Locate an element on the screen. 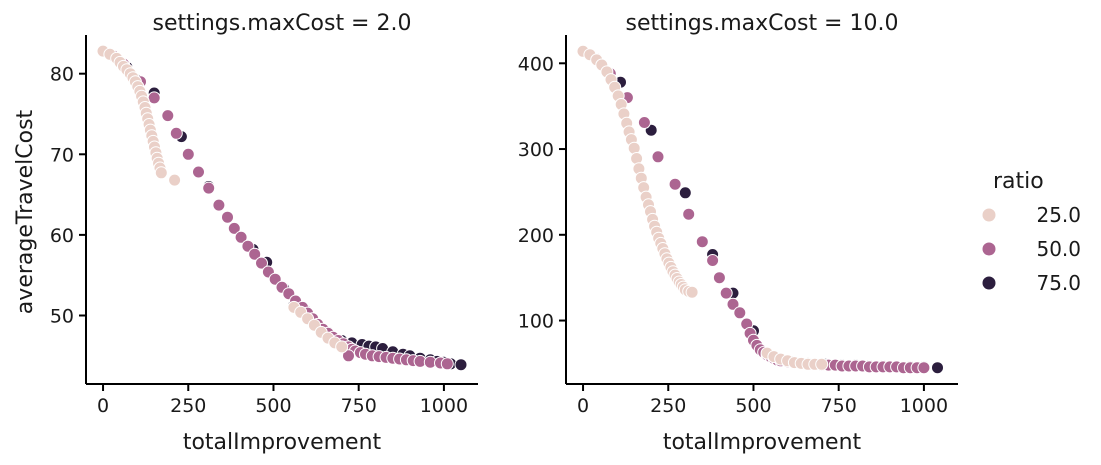 The image size is (1101, 465). y-tick-label: 400 is located at coordinates (536, 64).